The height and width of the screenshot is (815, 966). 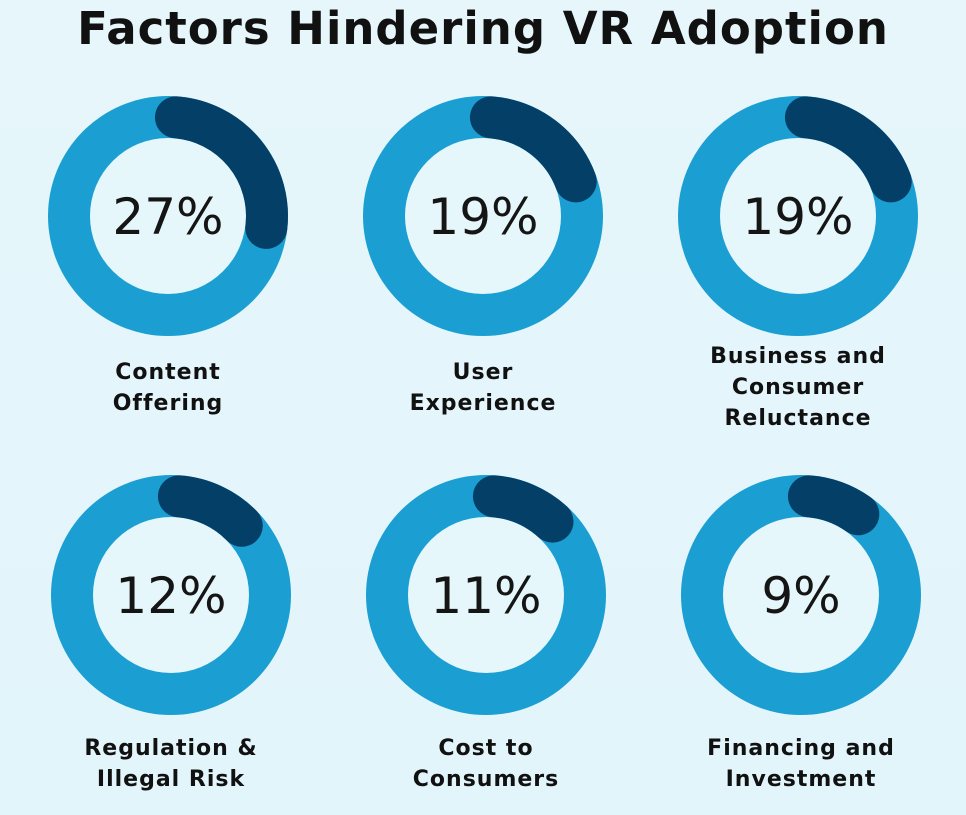 I want to click on category-label: Financing and Investment, so click(x=801, y=764).